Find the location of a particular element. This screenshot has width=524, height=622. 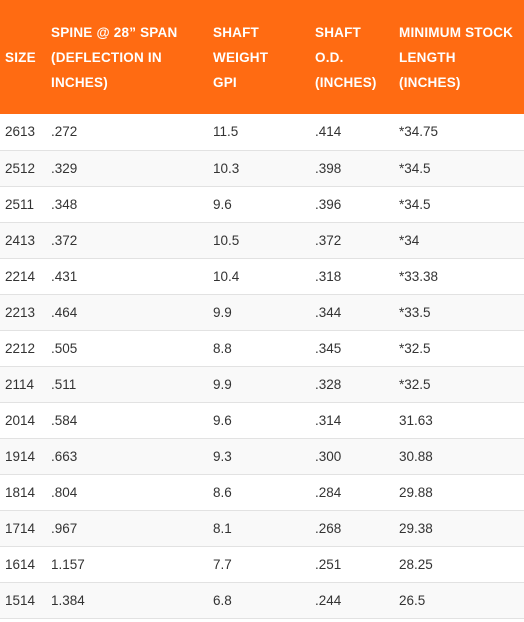

cell-spine: 1.384 is located at coordinates (68, 600).